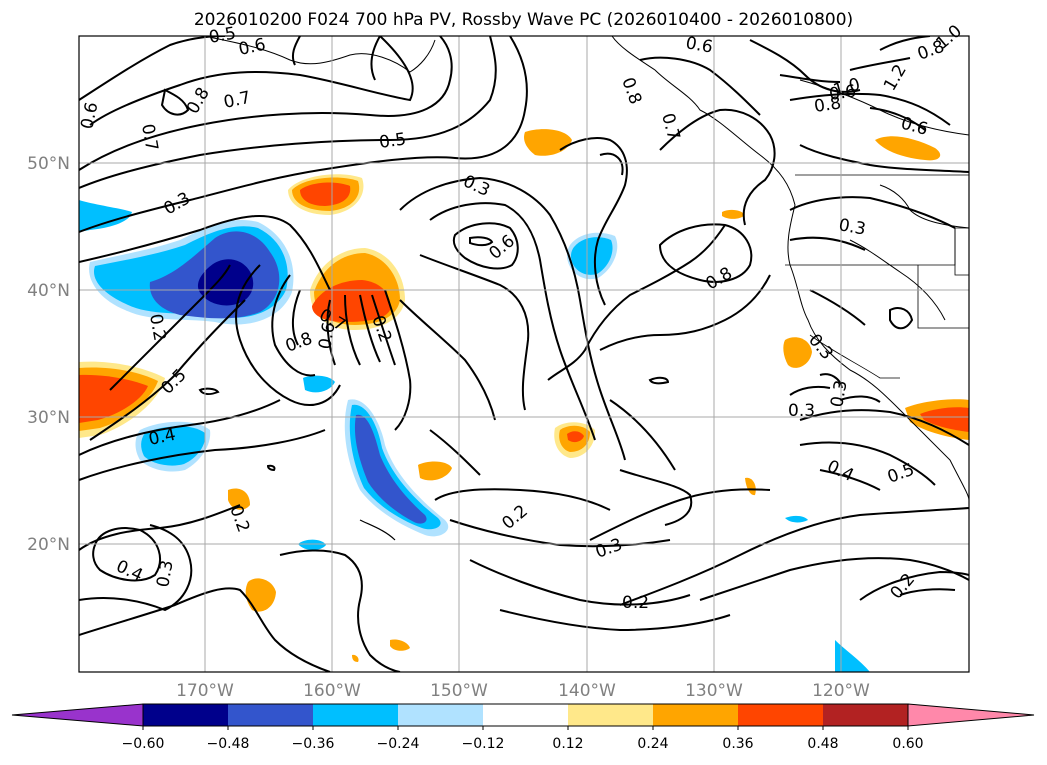 The height and width of the screenshot is (765, 1047). I want to click on colorbar-extend-high, so click(971, 715).